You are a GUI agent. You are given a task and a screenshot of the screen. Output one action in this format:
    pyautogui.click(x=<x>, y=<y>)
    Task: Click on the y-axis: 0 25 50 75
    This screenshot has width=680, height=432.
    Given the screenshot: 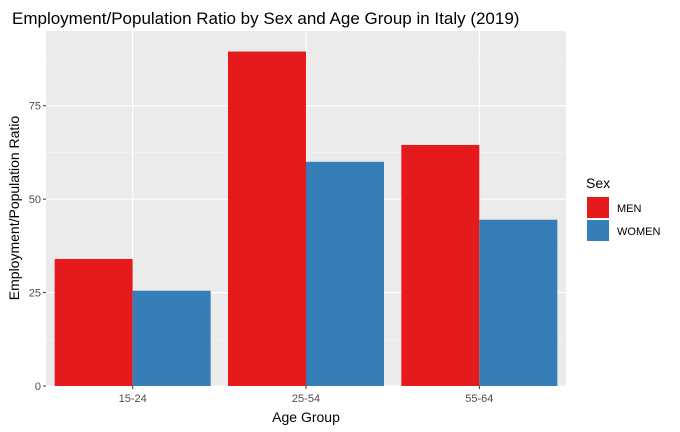 What is the action you would take?
    pyautogui.click(x=37, y=247)
    